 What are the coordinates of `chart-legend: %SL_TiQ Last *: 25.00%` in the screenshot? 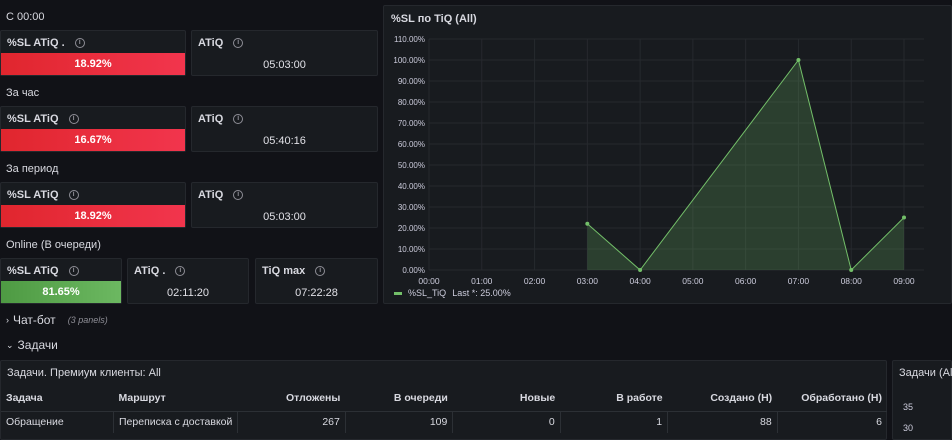 It's located at (452, 293).